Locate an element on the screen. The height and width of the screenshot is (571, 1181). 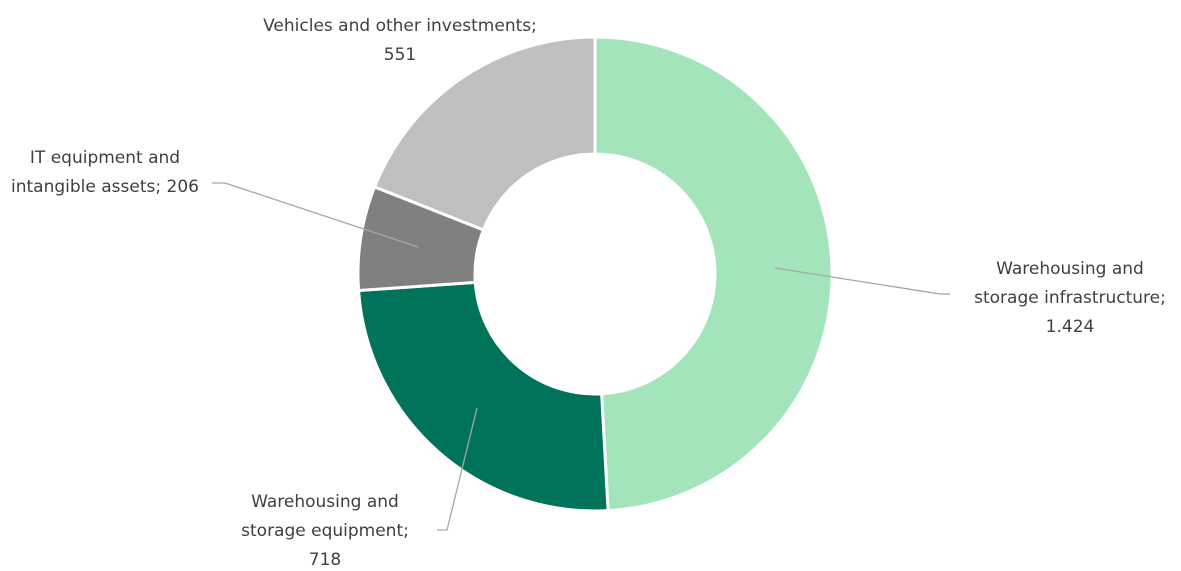
label-category: Warehousing and storage infrastructure is located at coordinates (1067, 283).